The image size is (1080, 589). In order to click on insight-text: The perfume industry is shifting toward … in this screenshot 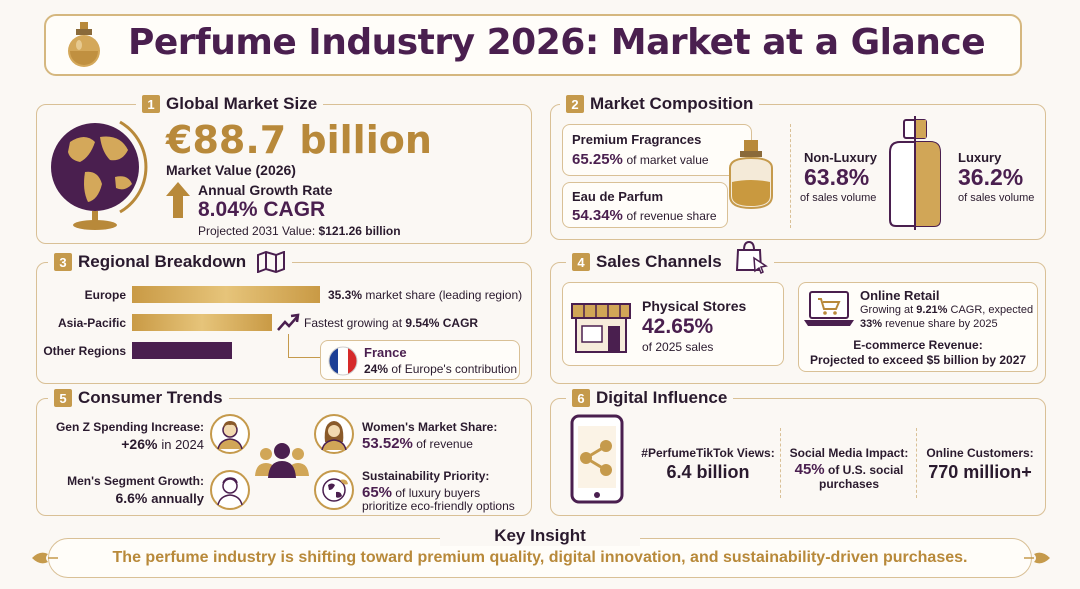, I will do `click(540, 557)`.